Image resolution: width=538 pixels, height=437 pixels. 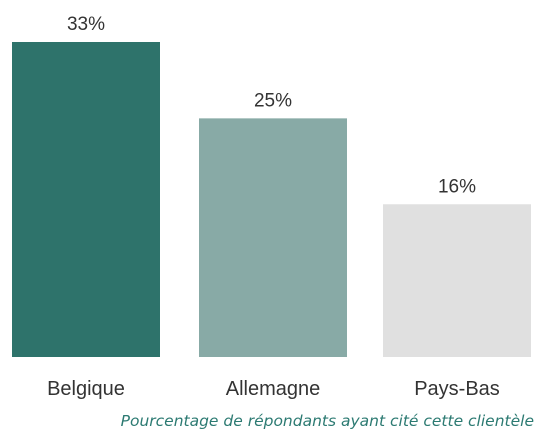 What do you see at coordinates (273, 100) in the screenshot?
I see `value-label-allemagne: 25%` at bounding box center [273, 100].